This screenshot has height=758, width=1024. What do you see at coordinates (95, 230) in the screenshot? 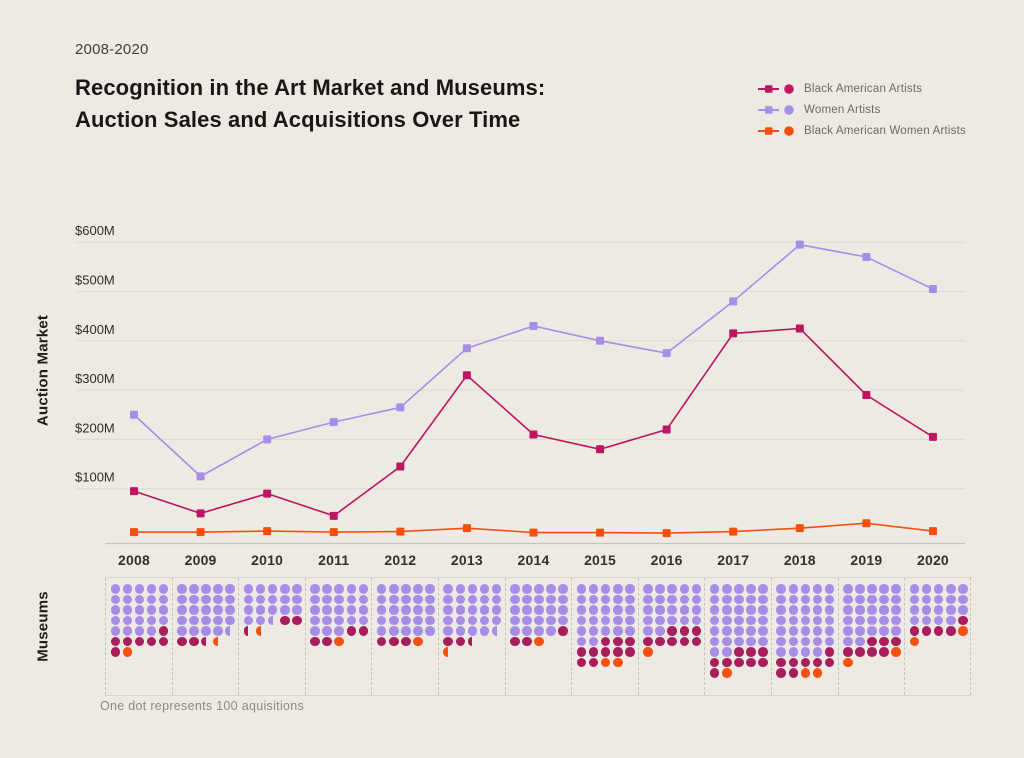
I see `svg-text: $600M` at bounding box center [95, 230].